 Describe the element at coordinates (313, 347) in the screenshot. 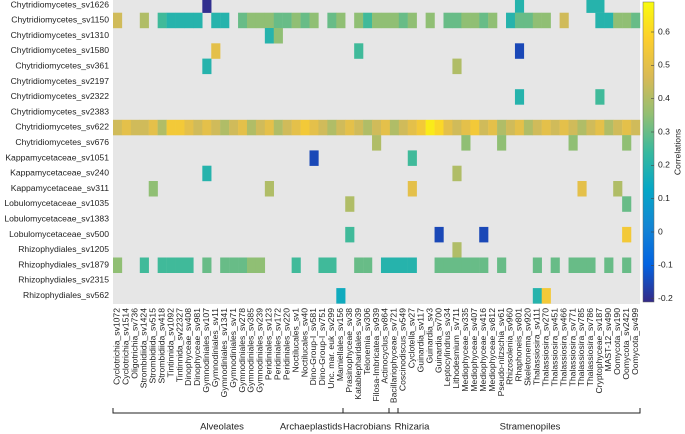

I see `column-label: Dino-Group-I_sv581` at that location.